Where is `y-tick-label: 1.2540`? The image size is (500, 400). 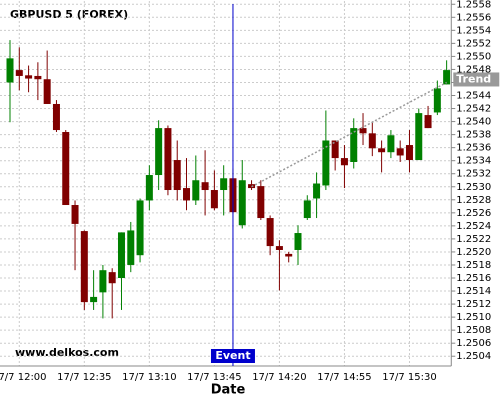 y-tick-label: 1.2540 is located at coordinates (473, 122).